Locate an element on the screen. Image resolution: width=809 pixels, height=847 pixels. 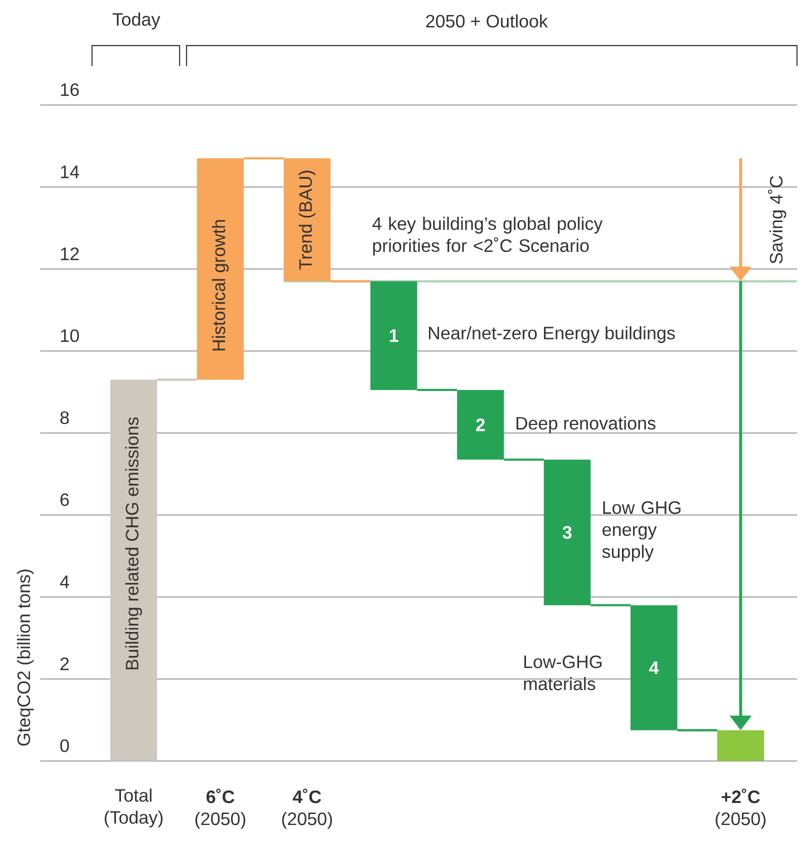
annotation: Low-GHG materials is located at coordinates (563, 672).